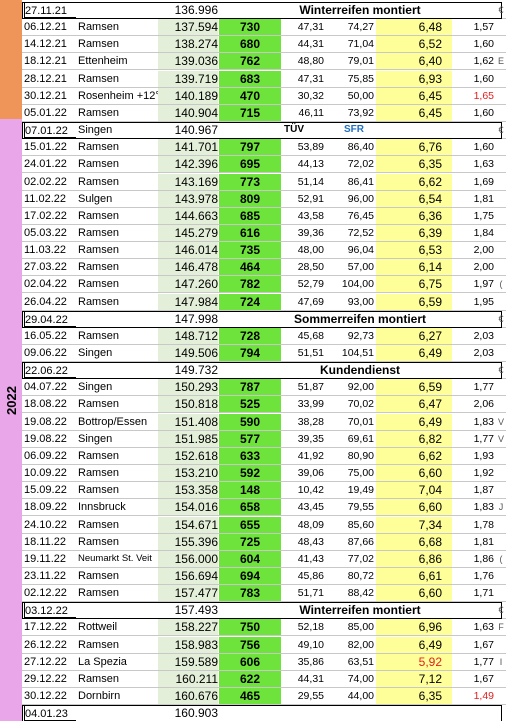 Image resolution: width=506 pixels, height=721 pixels. What do you see at coordinates (501, 284) in the screenshot?
I see `edge-cell: (` at bounding box center [501, 284].